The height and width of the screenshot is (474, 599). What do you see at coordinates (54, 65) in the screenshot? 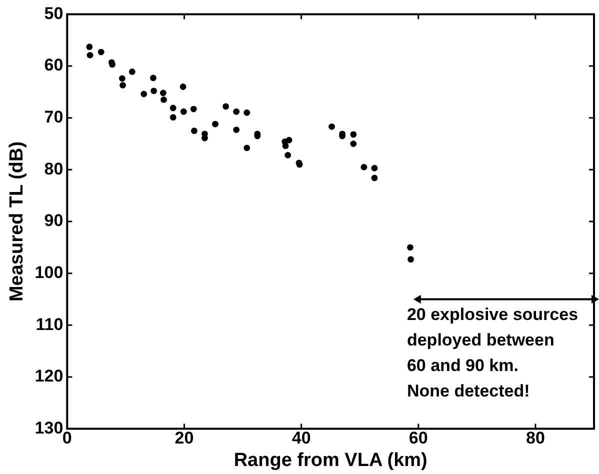
I see `y-tick-label: 60` at bounding box center [54, 65].